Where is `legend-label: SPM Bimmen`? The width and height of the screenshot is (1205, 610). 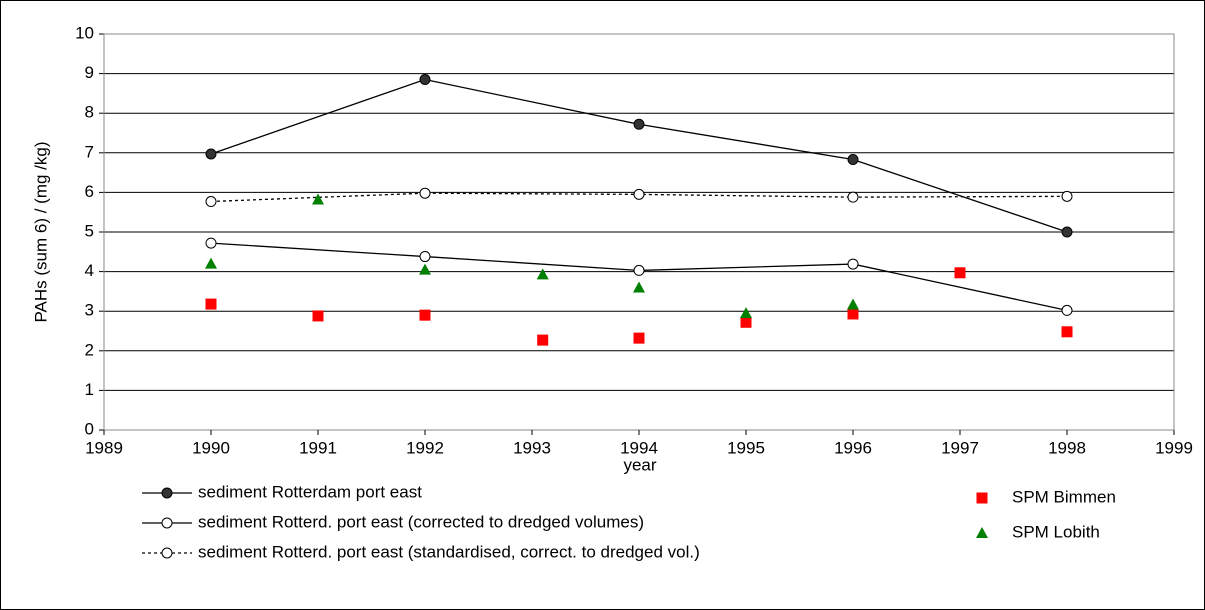 legend-label: SPM Bimmen is located at coordinates (1064, 496).